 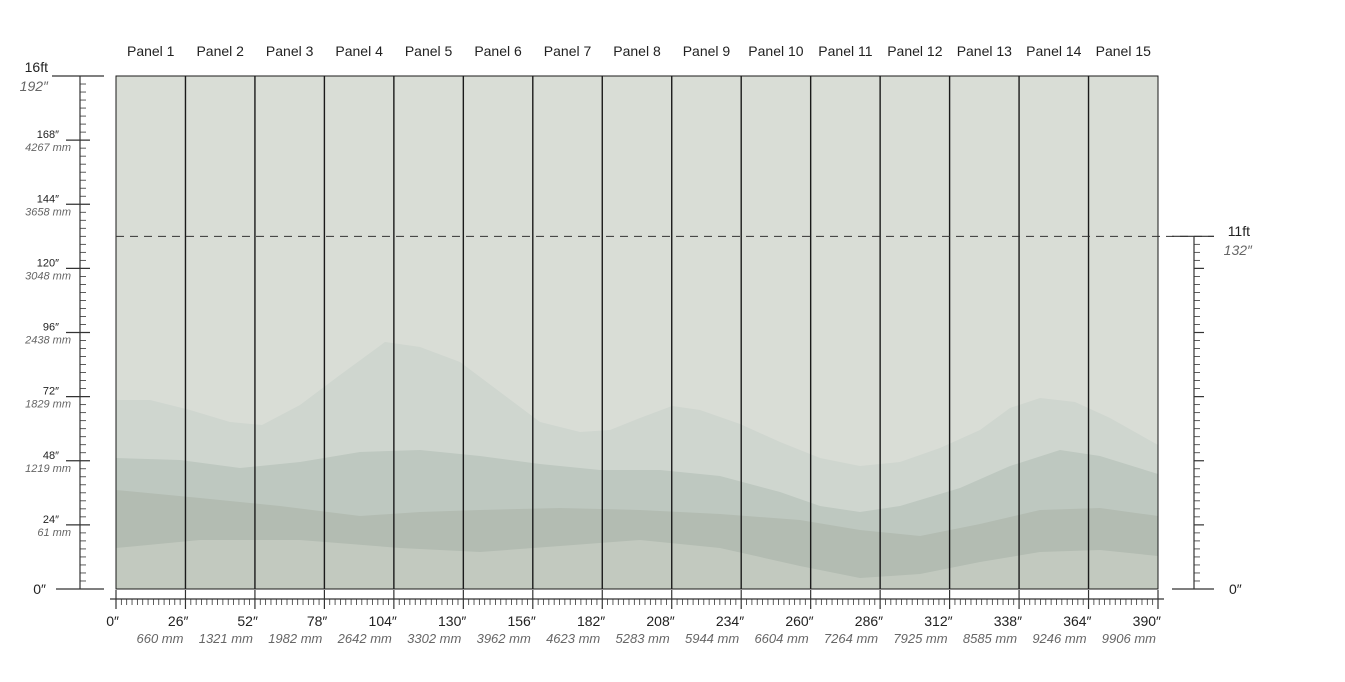 What do you see at coordinates (851, 638) in the screenshot?
I see `width-ruler-mm-label: 7264 mm` at bounding box center [851, 638].